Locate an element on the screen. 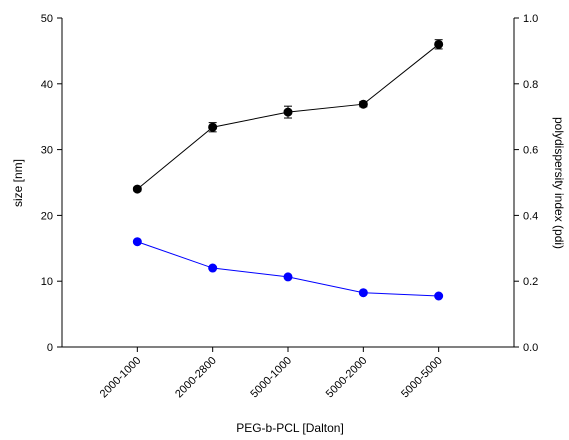 The width and height of the screenshot is (569, 440). y2-tick-label: 0.4 is located at coordinates (530, 216).